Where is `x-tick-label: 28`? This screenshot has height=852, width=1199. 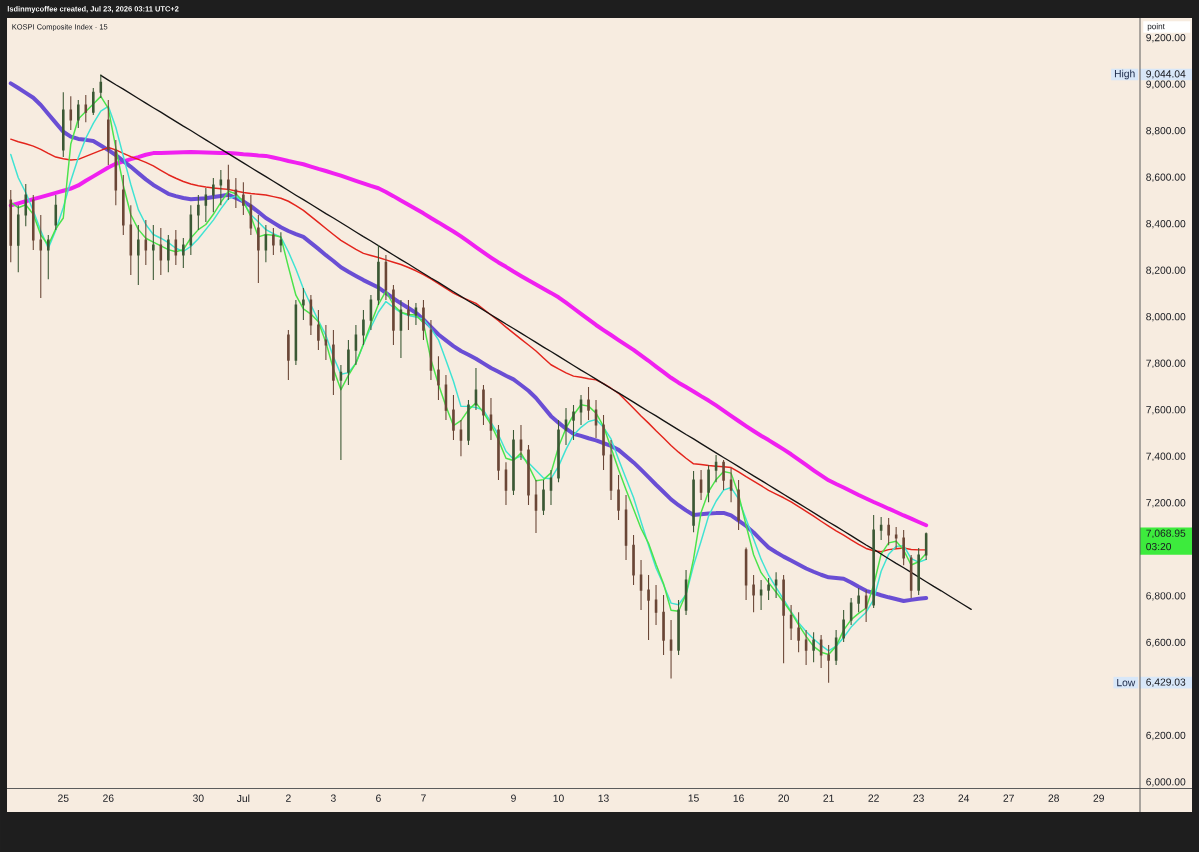
x-tick-label: 28 is located at coordinates (1053, 798).